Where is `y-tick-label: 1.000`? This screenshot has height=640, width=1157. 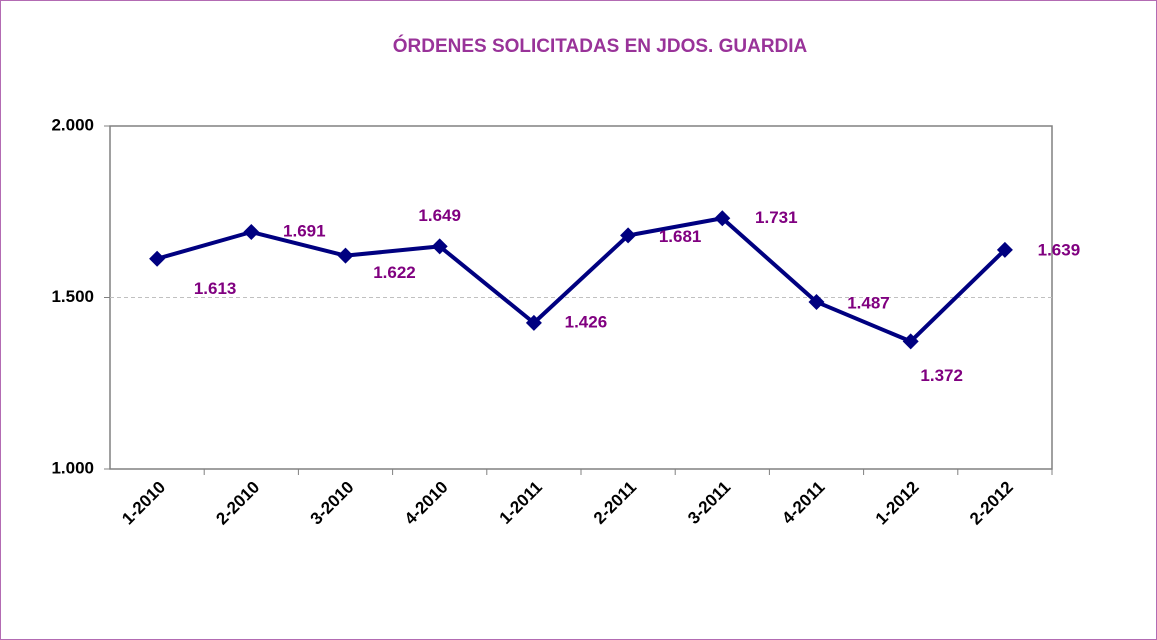 y-tick-label: 1.000 is located at coordinates (72, 467).